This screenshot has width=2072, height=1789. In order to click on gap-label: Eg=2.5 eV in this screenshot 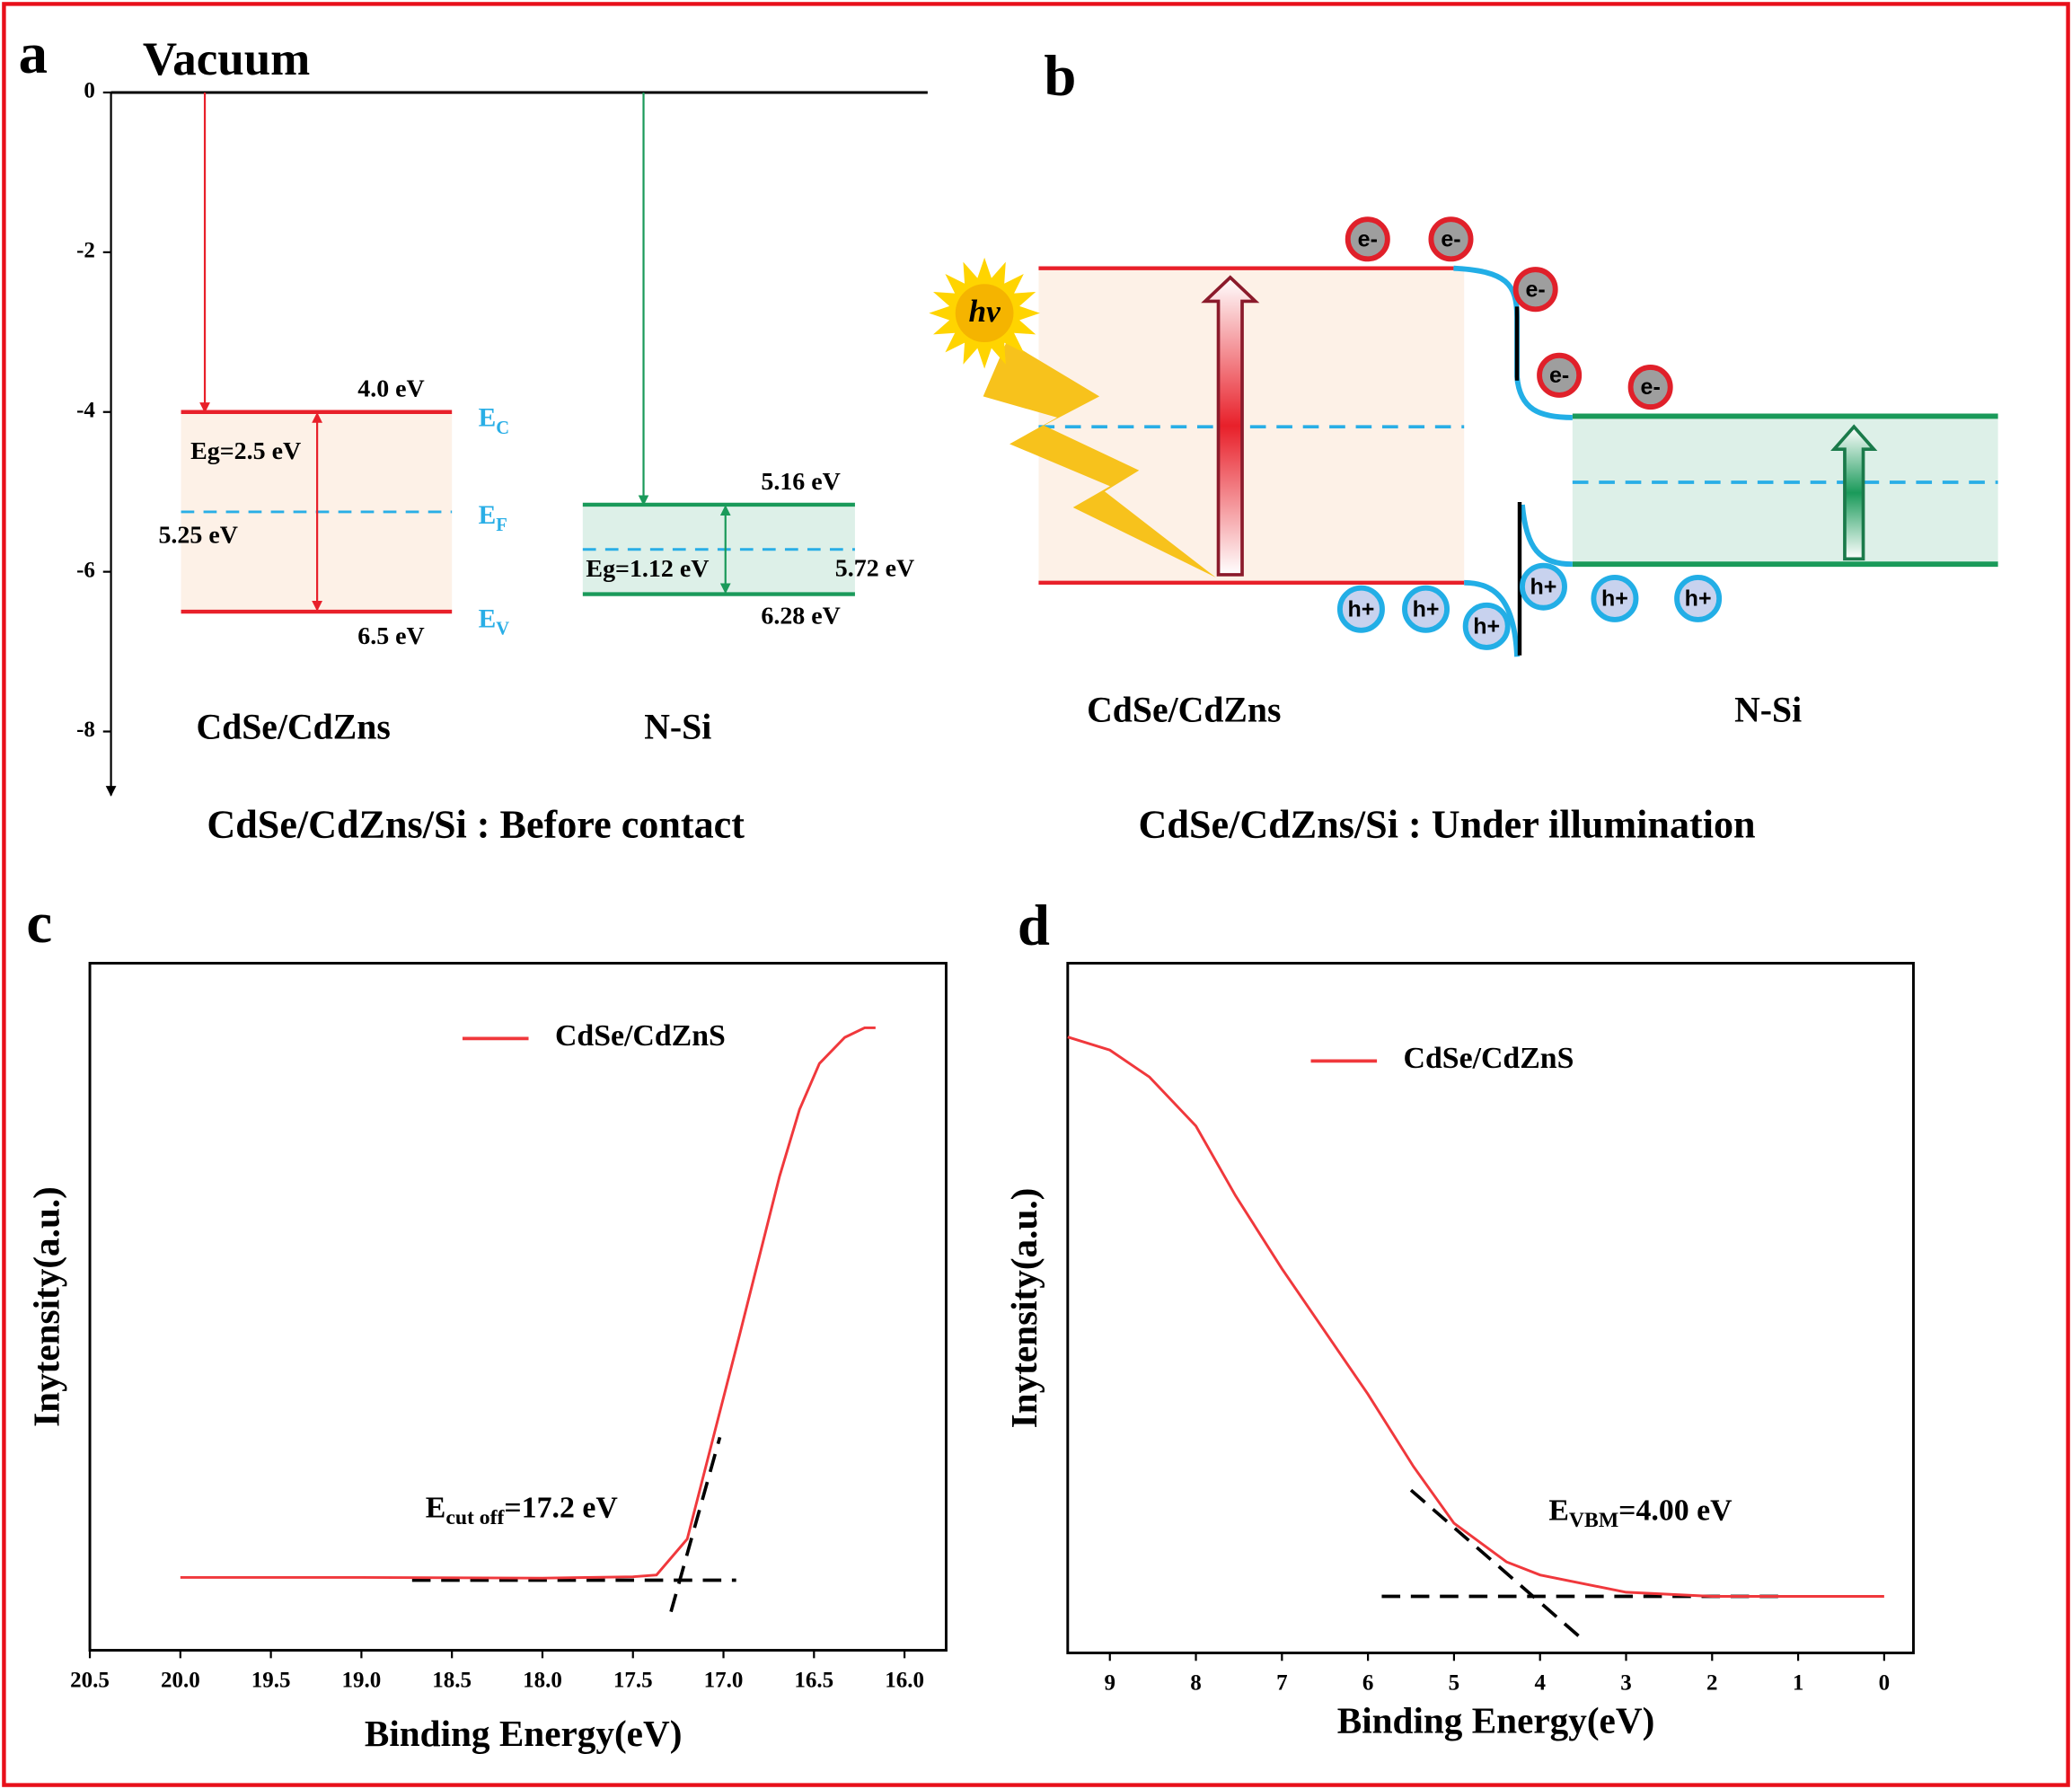, I will do `click(245, 451)`.